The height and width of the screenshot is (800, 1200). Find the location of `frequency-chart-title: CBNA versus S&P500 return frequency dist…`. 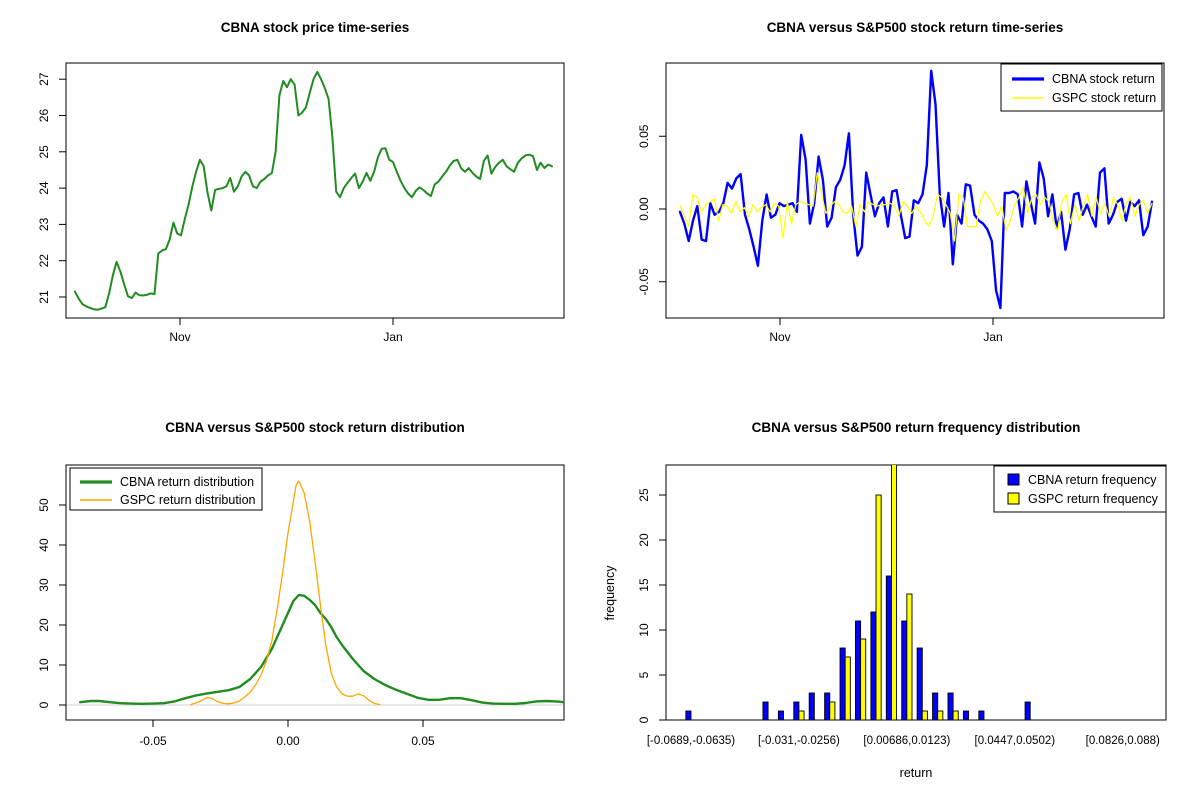

frequency-chart-title: CBNA versus S&P500 return frequency dist… is located at coordinates (916, 427).